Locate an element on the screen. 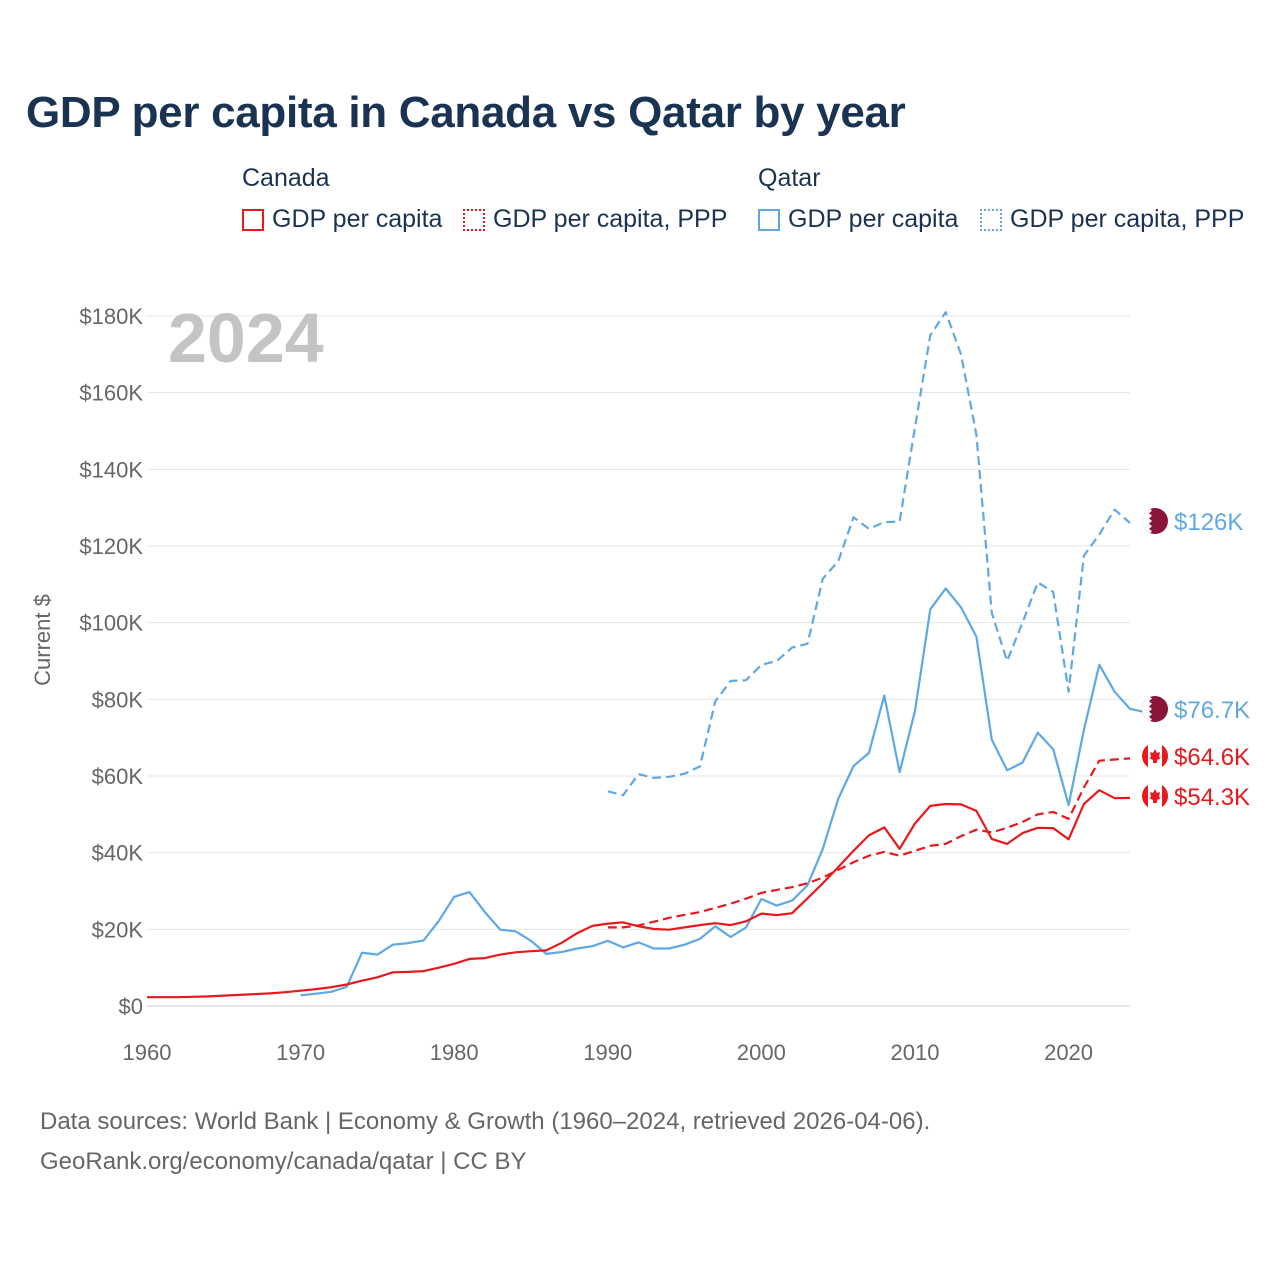  x-tick-label: 1980 is located at coordinates (454, 1052).